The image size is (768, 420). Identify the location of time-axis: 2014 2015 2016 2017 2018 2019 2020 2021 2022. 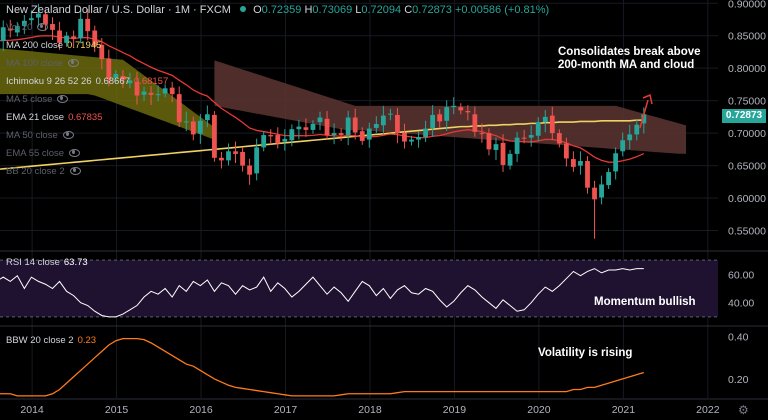
(369, 410).